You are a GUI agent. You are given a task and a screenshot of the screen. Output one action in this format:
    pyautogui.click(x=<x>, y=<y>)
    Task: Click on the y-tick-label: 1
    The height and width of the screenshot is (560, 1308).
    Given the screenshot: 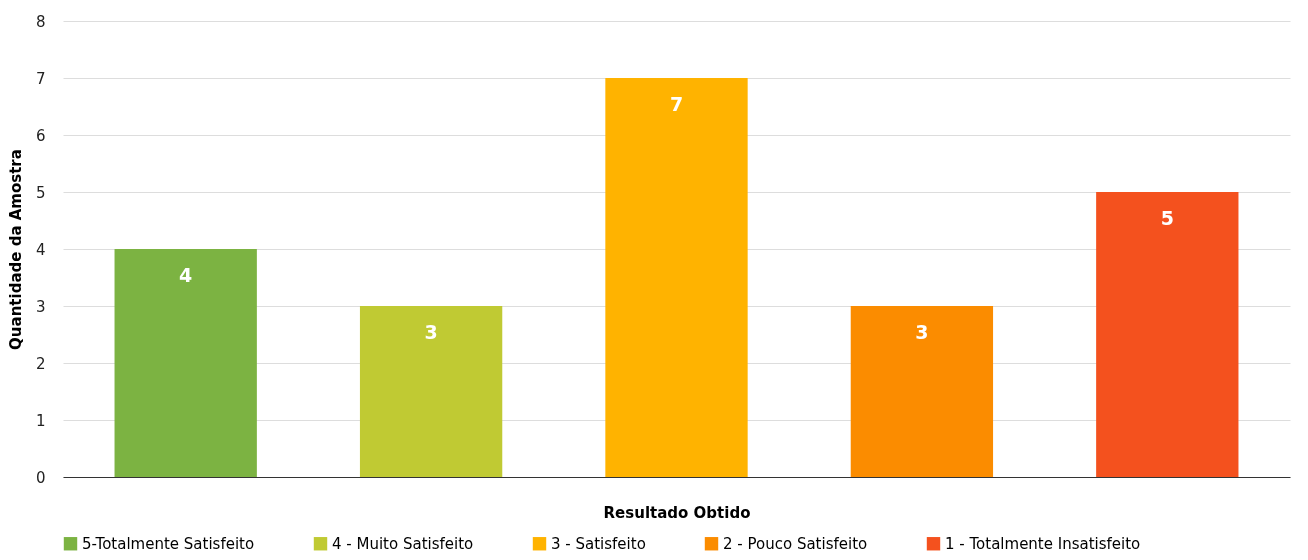 What is the action you would take?
    pyautogui.click(x=40, y=420)
    